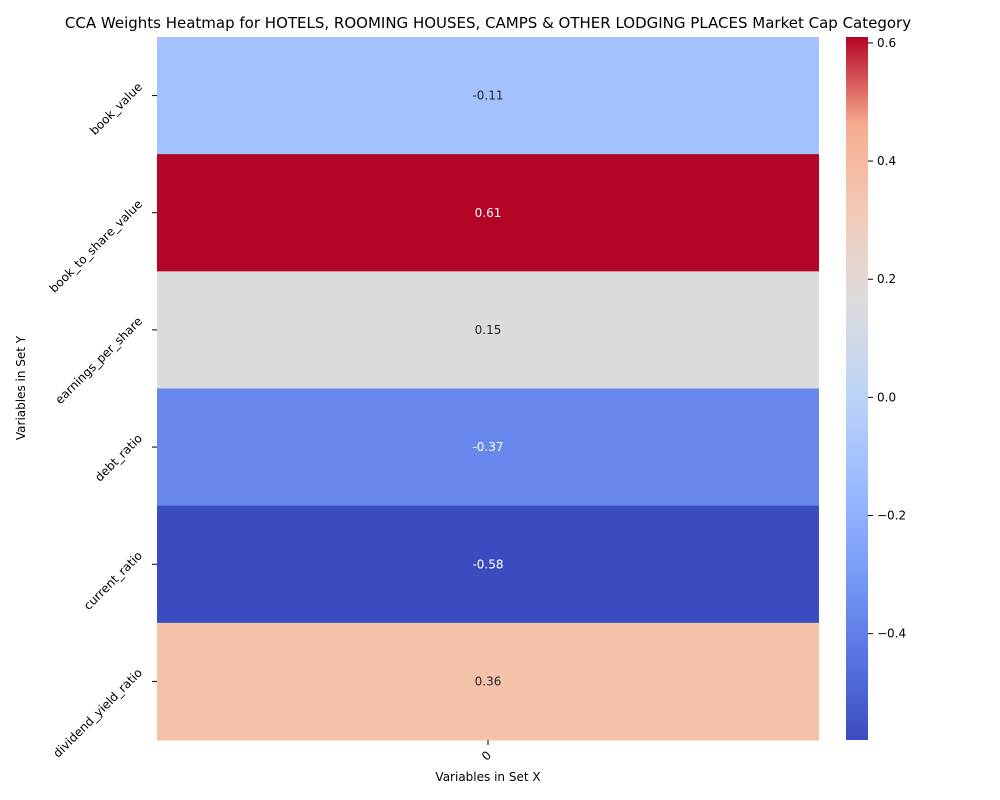  I want to click on cell-annotation: 0.61, so click(488, 213).